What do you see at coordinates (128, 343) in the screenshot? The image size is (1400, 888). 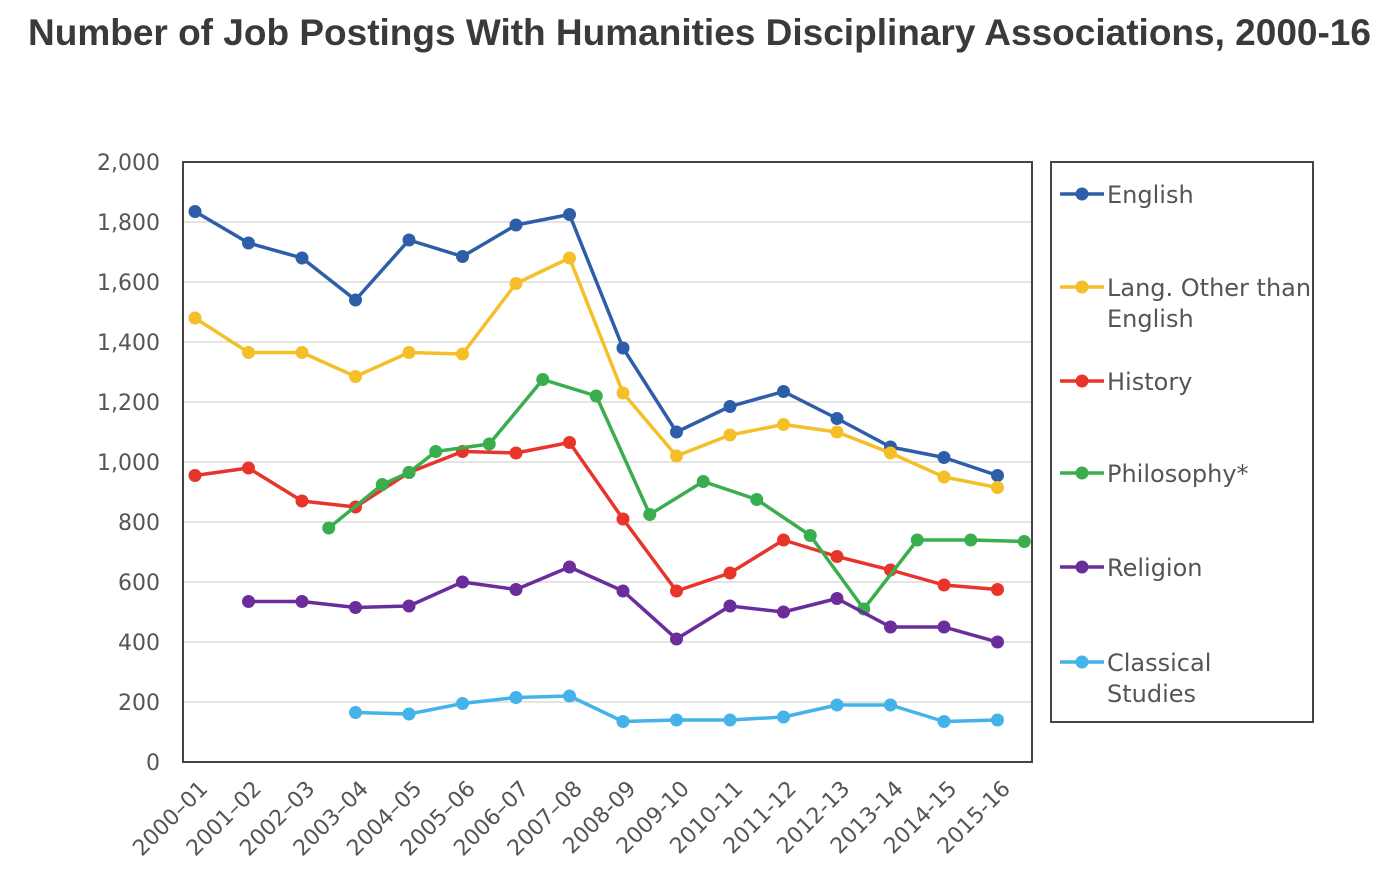 I see `y-tick-label: 1,400` at bounding box center [128, 343].